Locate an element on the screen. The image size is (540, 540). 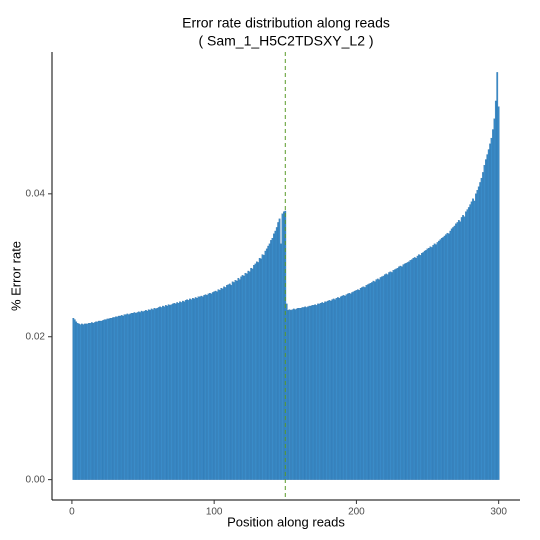
x-axis-title: Position along reads is located at coordinates (286, 521).